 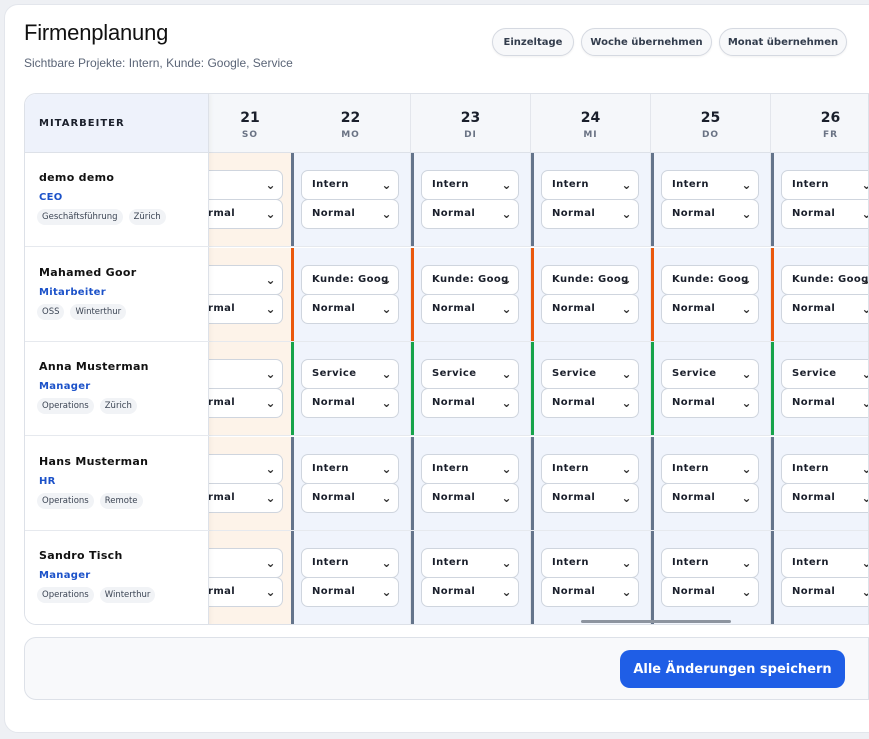 I want to click on employee-row: Sandro Tisch Manager Operations Winterthur, so click(x=117, y=577).